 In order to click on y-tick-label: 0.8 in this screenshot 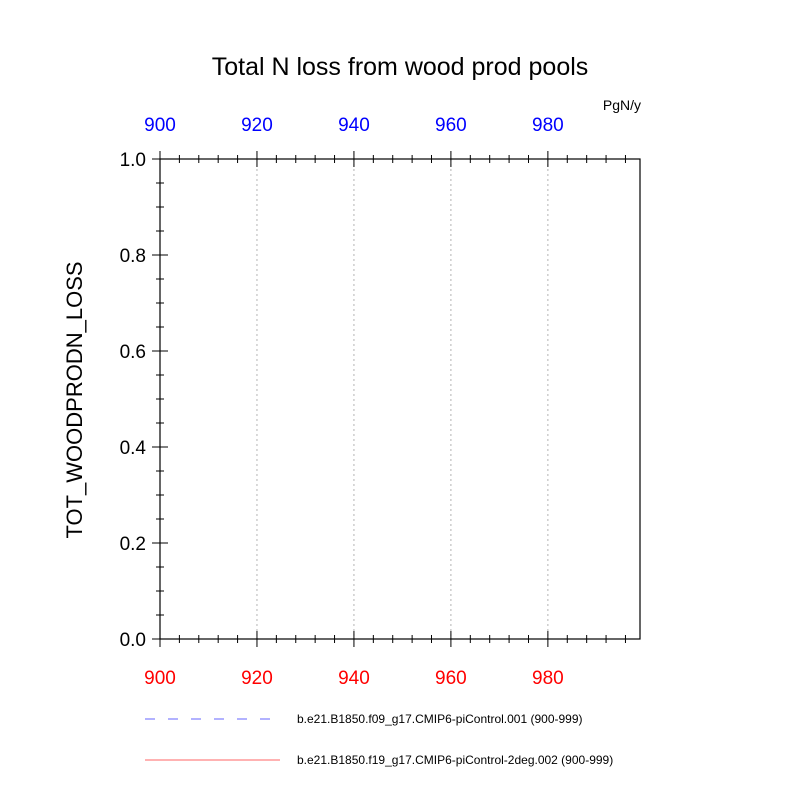, I will do `click(133, 256)`.